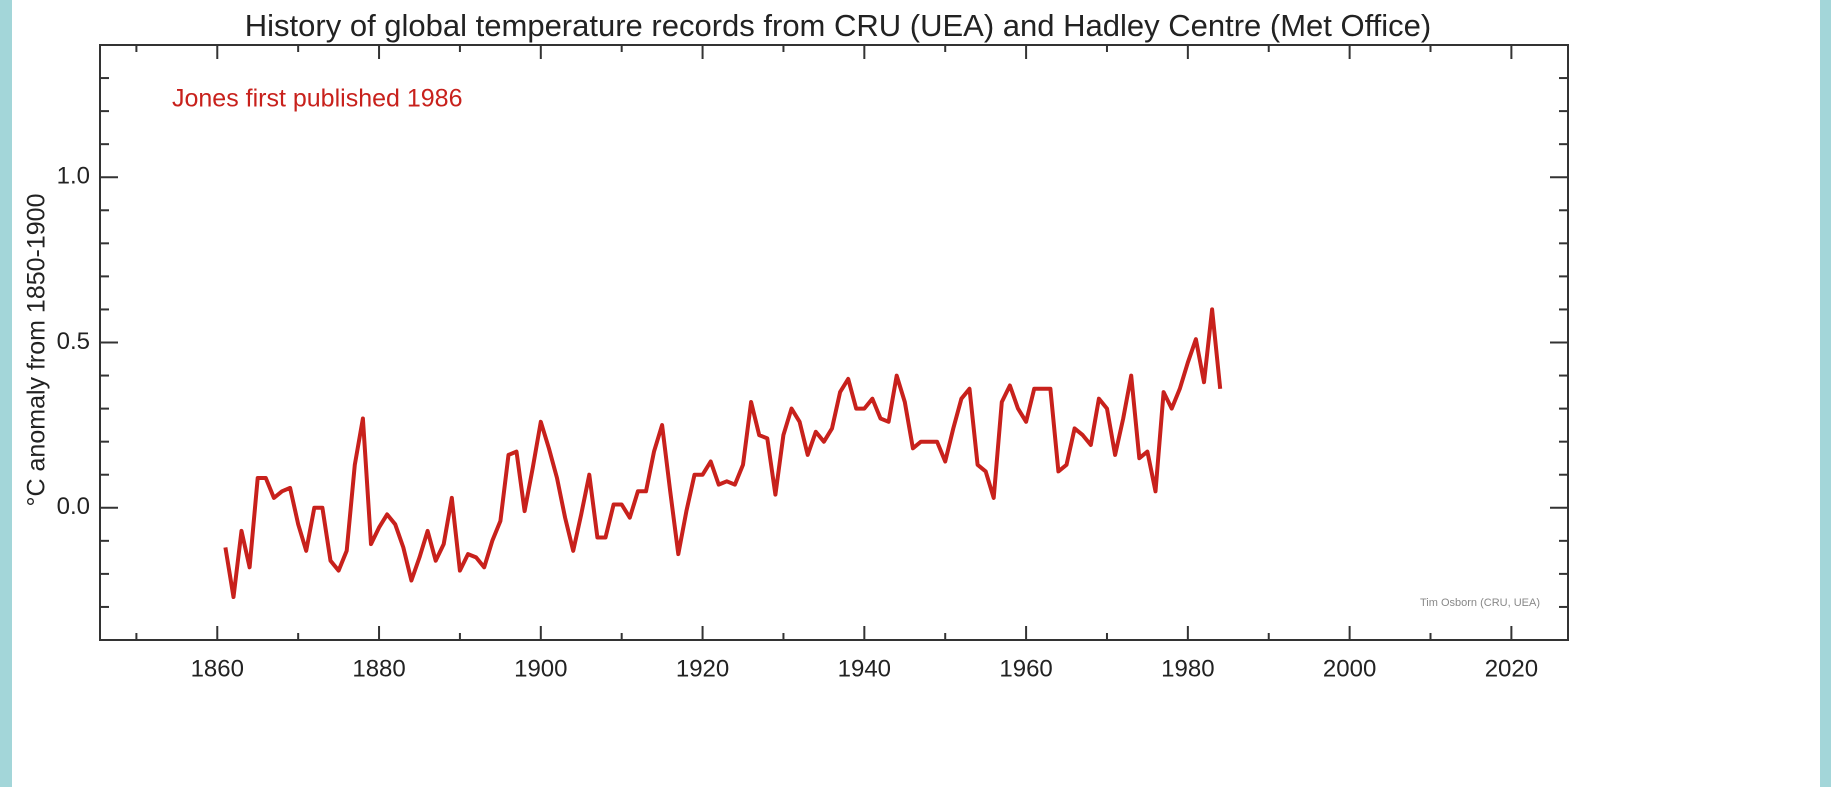  I want to click on x-tick-label: 1920, so click(702, 668).